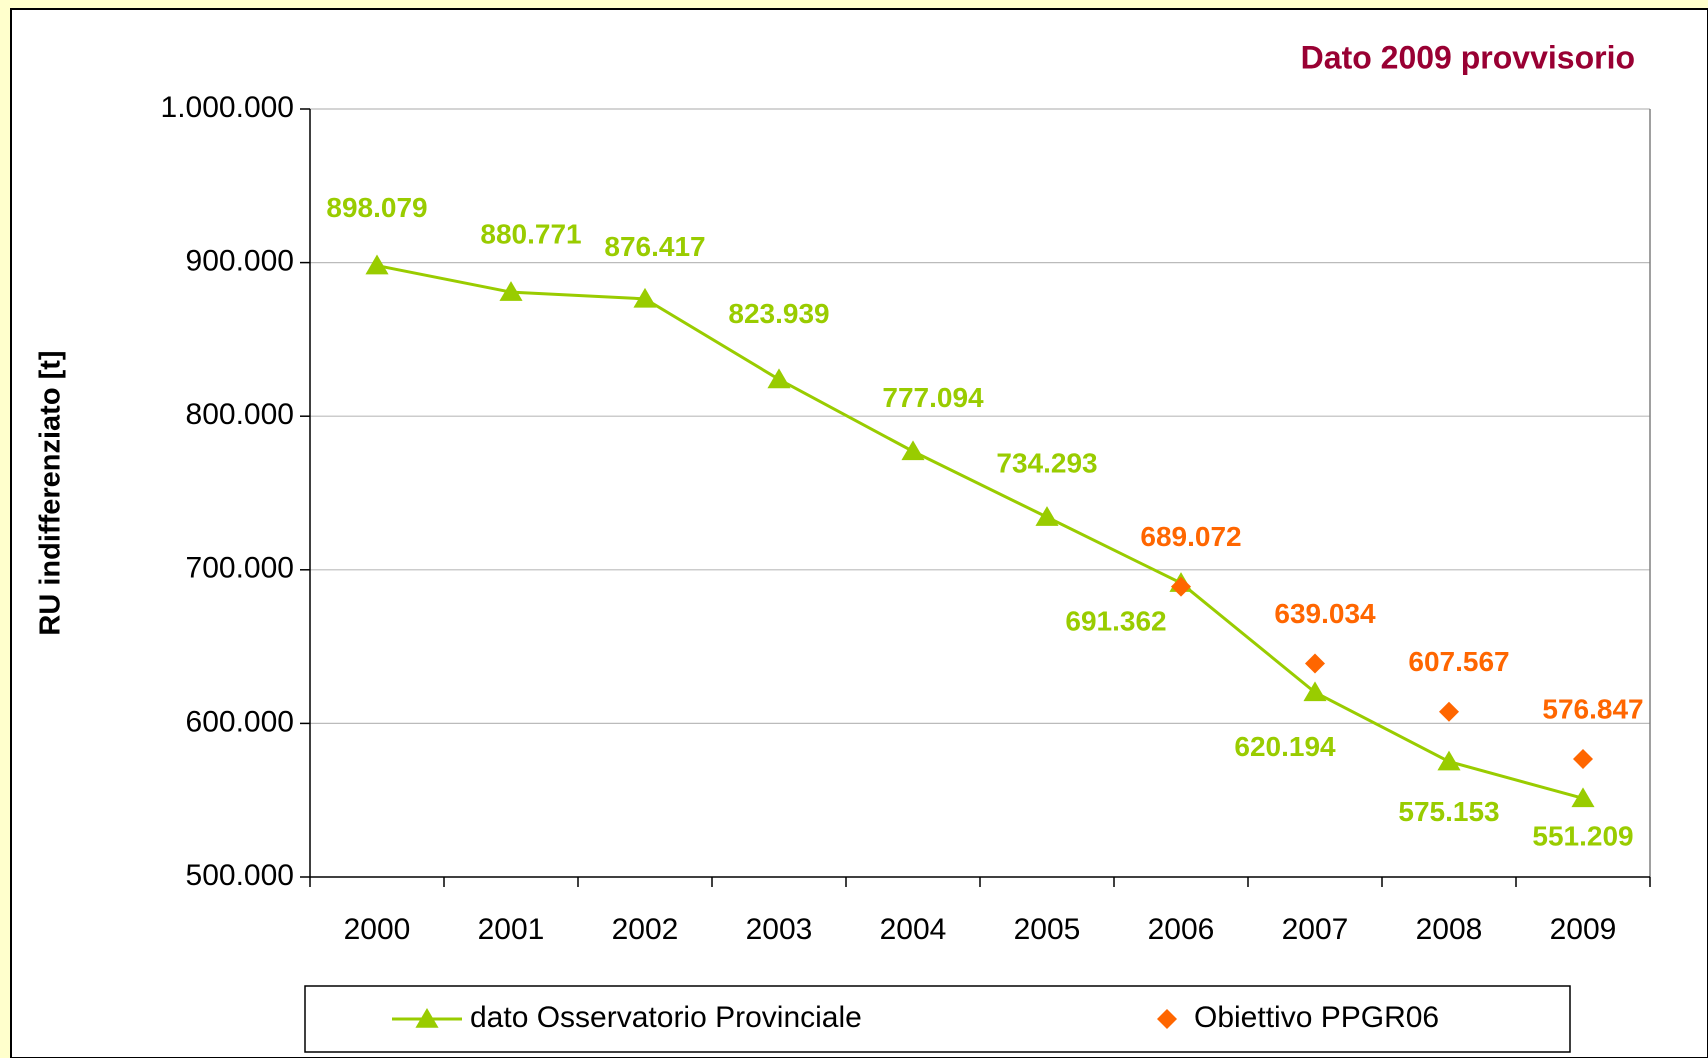  What do you see at coordinates (227, 107) in the screenshot?
I see `y-tick-label: 1.000.000` at bounding box center [227, 107].